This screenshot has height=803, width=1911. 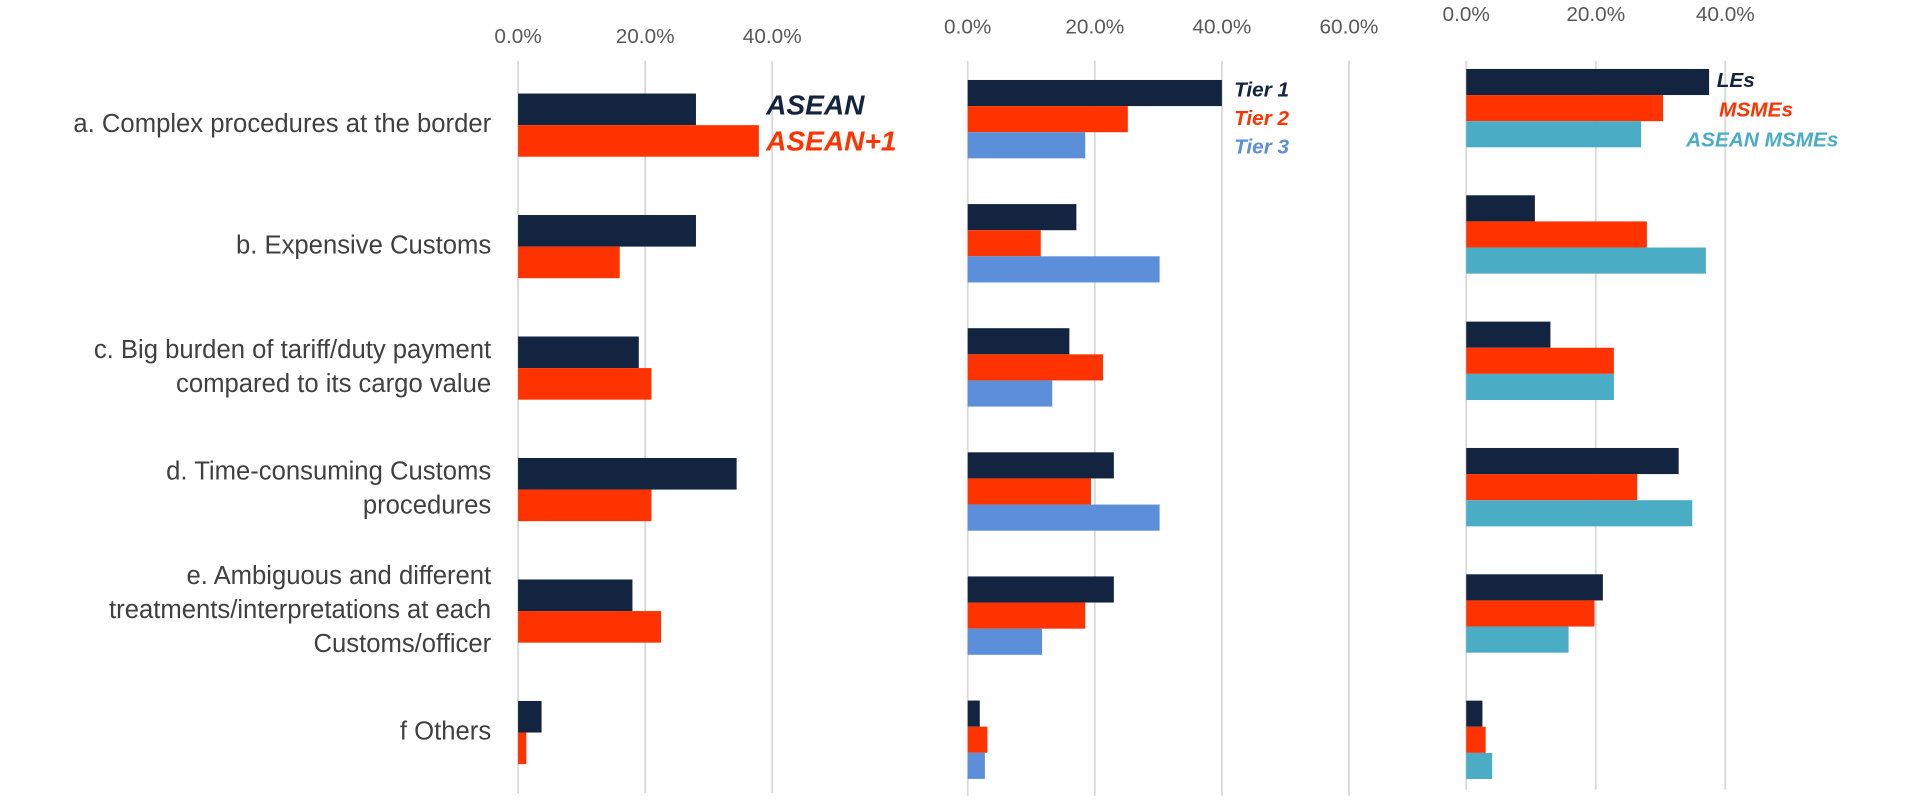 I want to click on legend-label: Tier 1, so click(x=1261, y=90).